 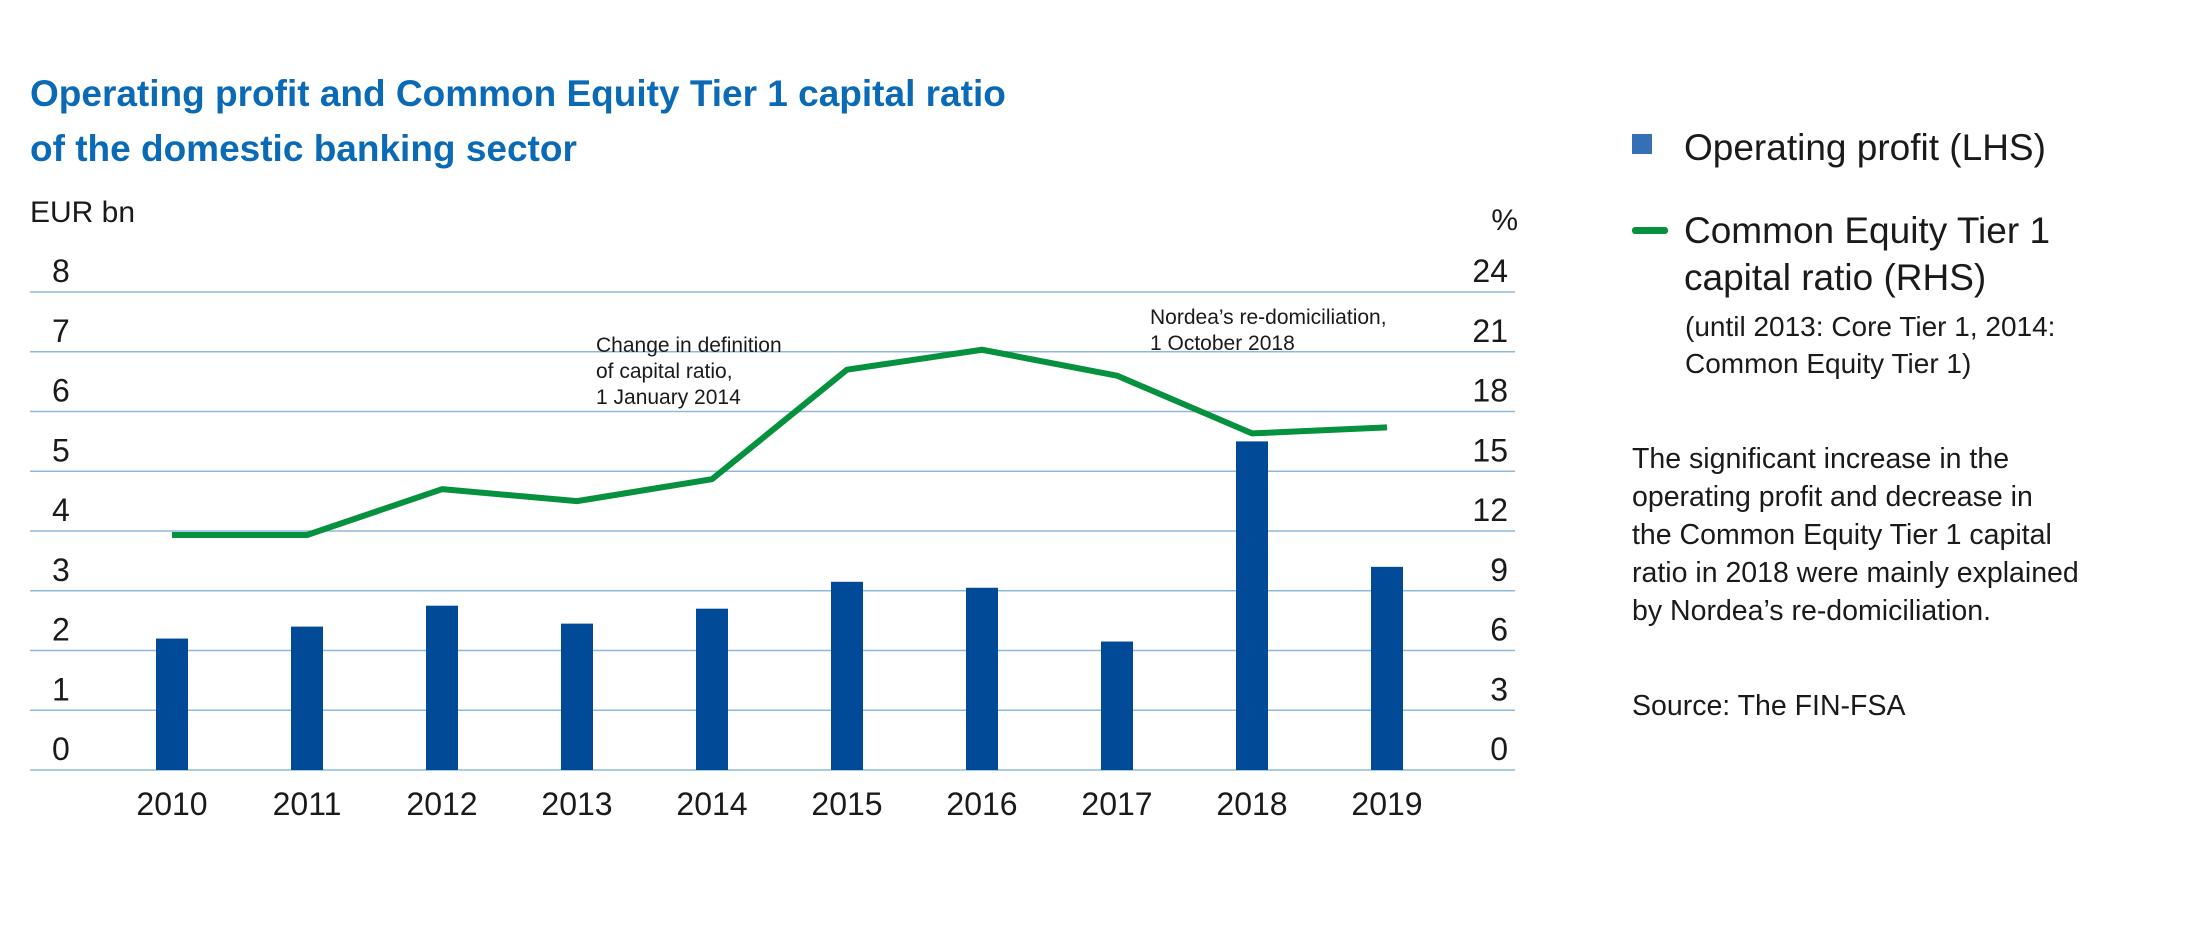 What do you see at coordinates (1855, 573) in the screenshot?
I see `note-line: ratio in 2018 were mainly explained` at bounding box center [1855, 573].